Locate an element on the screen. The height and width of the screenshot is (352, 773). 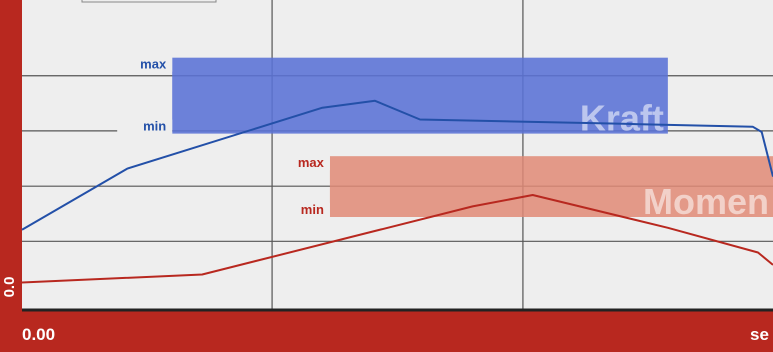
kraft-max-label: max is located at coordinates (153, 64).